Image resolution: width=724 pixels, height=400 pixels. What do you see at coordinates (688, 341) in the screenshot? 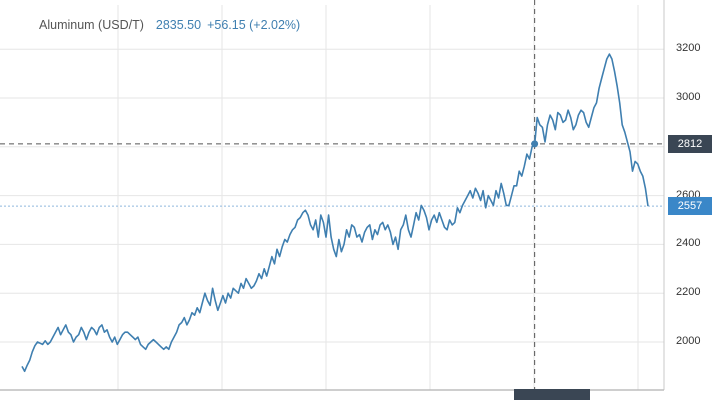
I see `y-tick-label: 2000` at bounding box center [688, 341].